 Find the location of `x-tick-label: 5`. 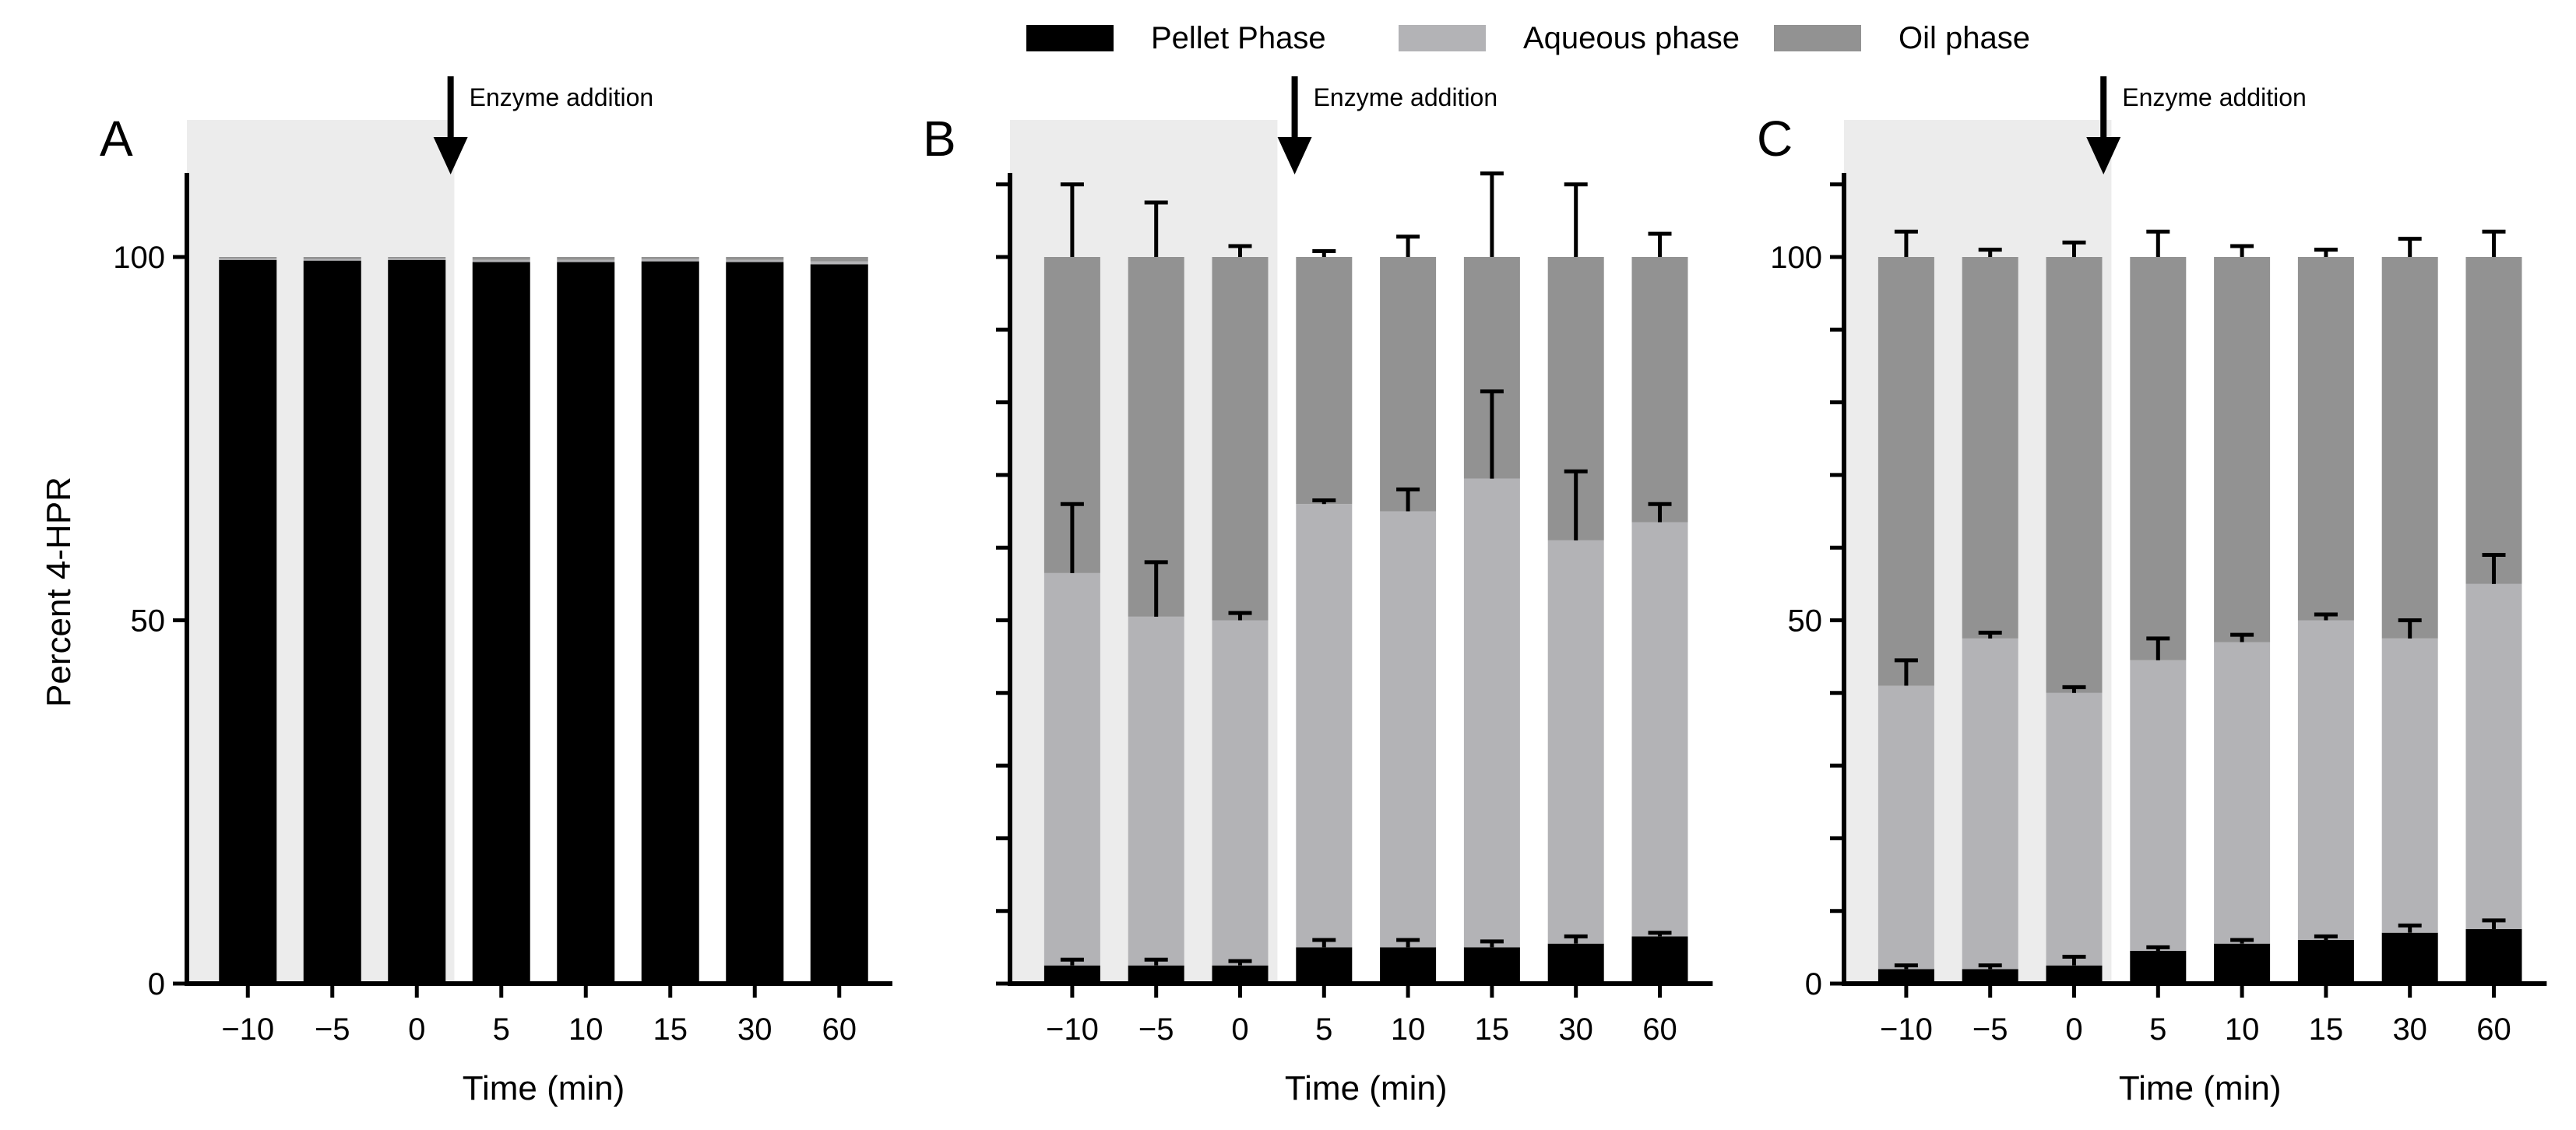

x-tick-label: 5 is located at coordinates (2157, 1029).